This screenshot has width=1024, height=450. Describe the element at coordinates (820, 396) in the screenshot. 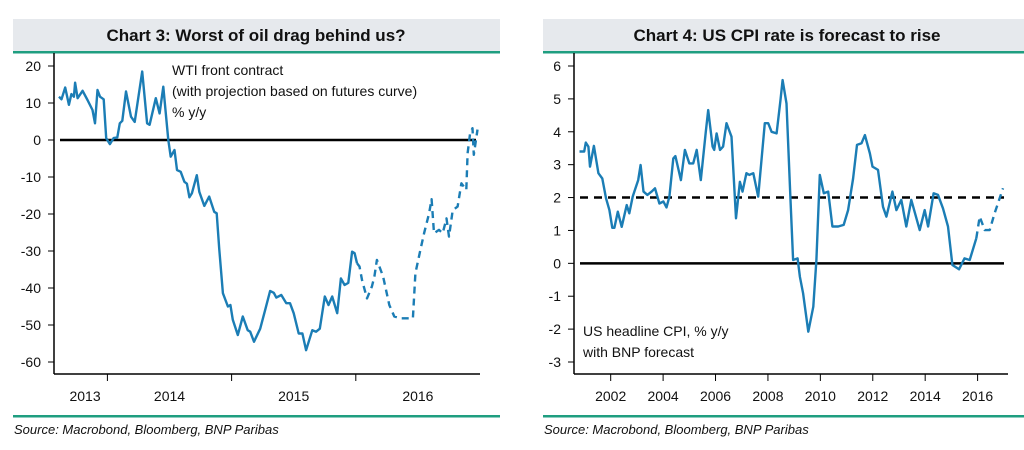

I see `chart-4-x-tick-label: 2010` at that location.